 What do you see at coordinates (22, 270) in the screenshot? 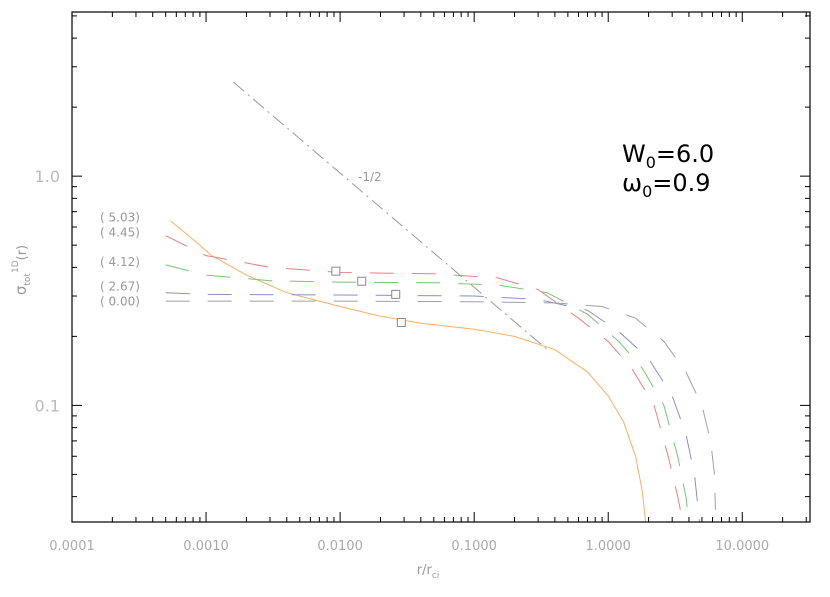
I see `y-axis-label: σtot1D(r)` at bounding box center [22, 270].